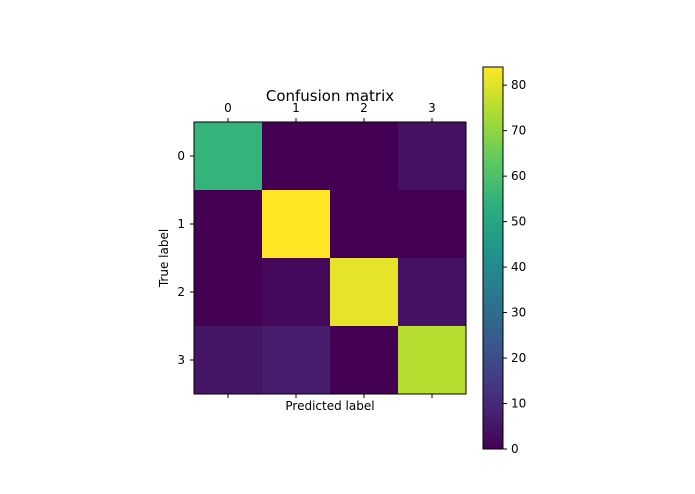 The height and width of the screenshot is (494, 695). I want to click on x-axis-label: Predicted label, so click(329, 406).